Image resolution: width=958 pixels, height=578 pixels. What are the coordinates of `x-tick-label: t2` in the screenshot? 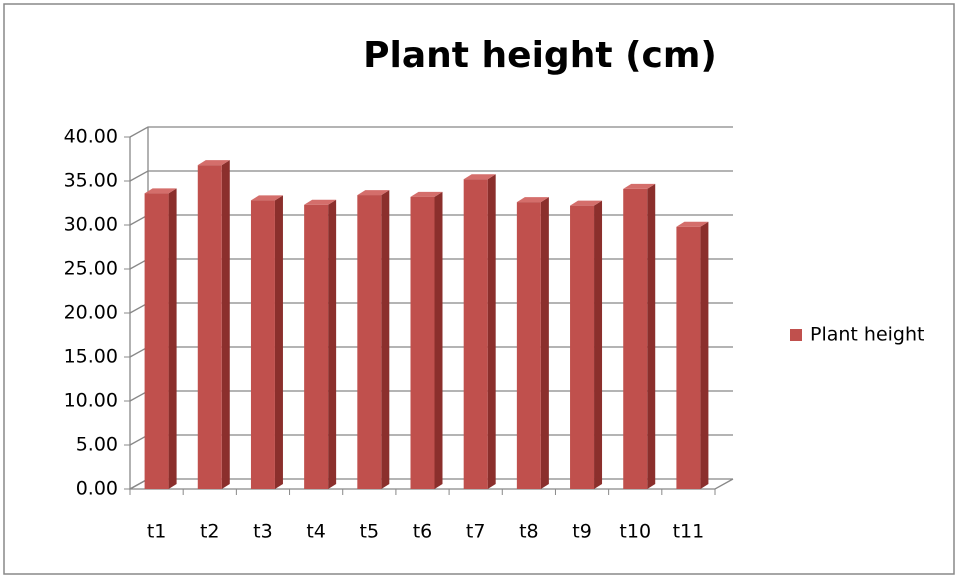 It's located at (210, 532).